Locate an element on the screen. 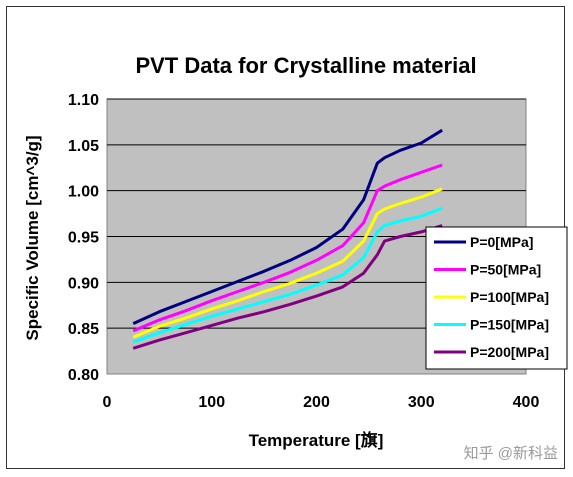 This screenshot has height=477, width=573. chart-title: PVT Data for Crystalline material is located at coordinates (305, 65).